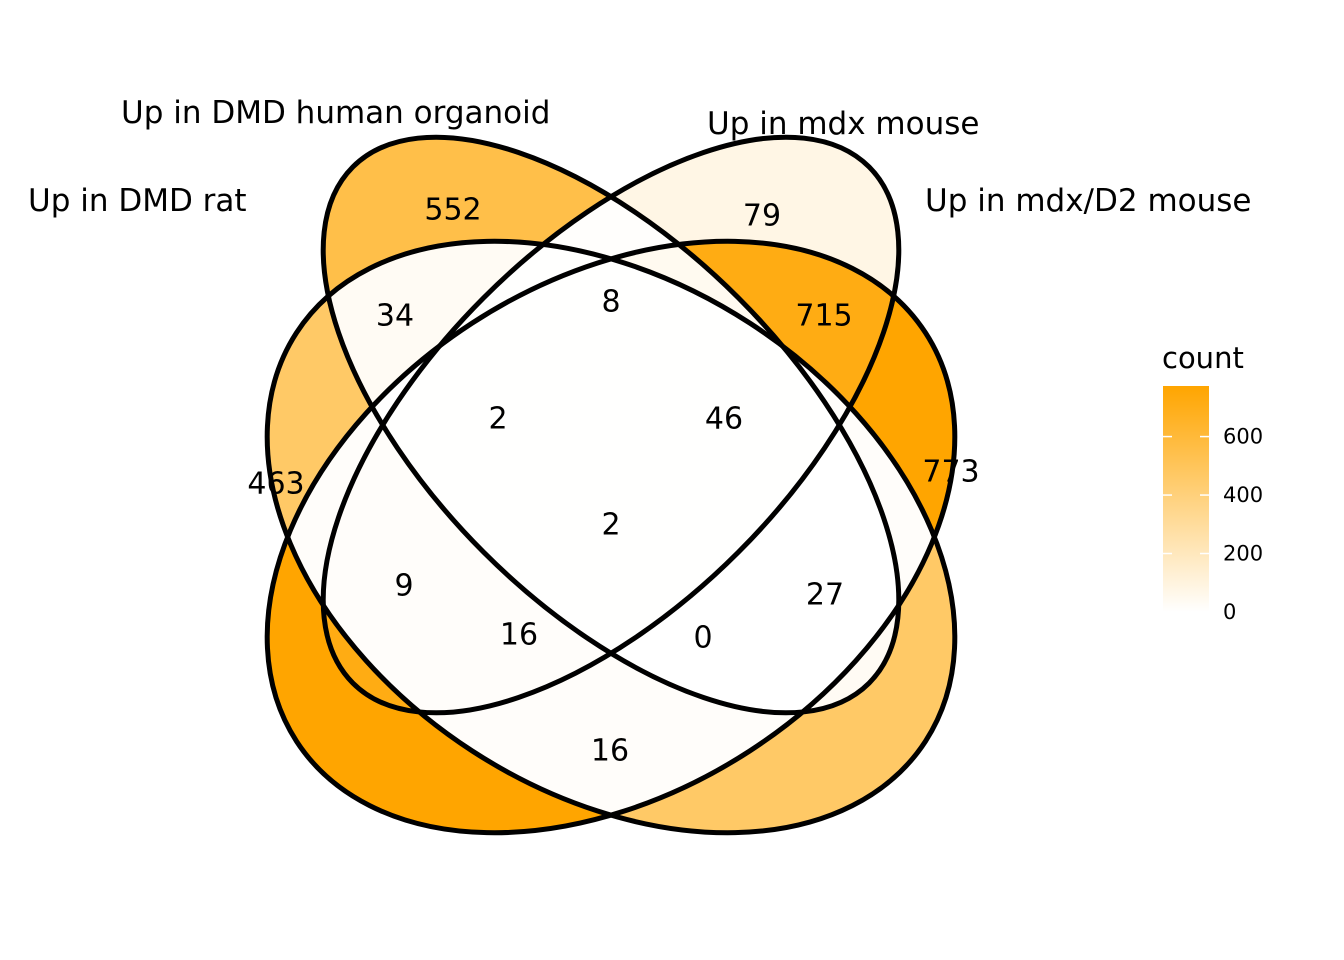 The image size is (1344, 960). What do you see at coordinates (762, 216) in the screenshot?
I see `region-count-c: 79` at bounding box center [762, 216].